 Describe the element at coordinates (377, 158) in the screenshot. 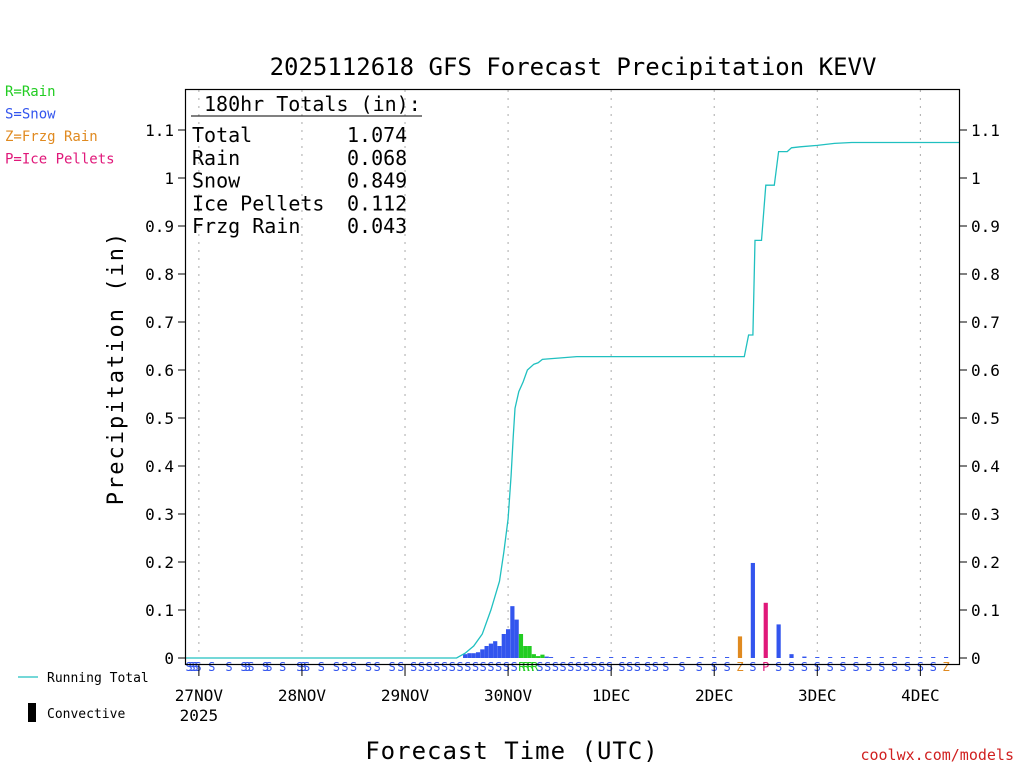

I see `totals-row-value: 0.068` at that location.